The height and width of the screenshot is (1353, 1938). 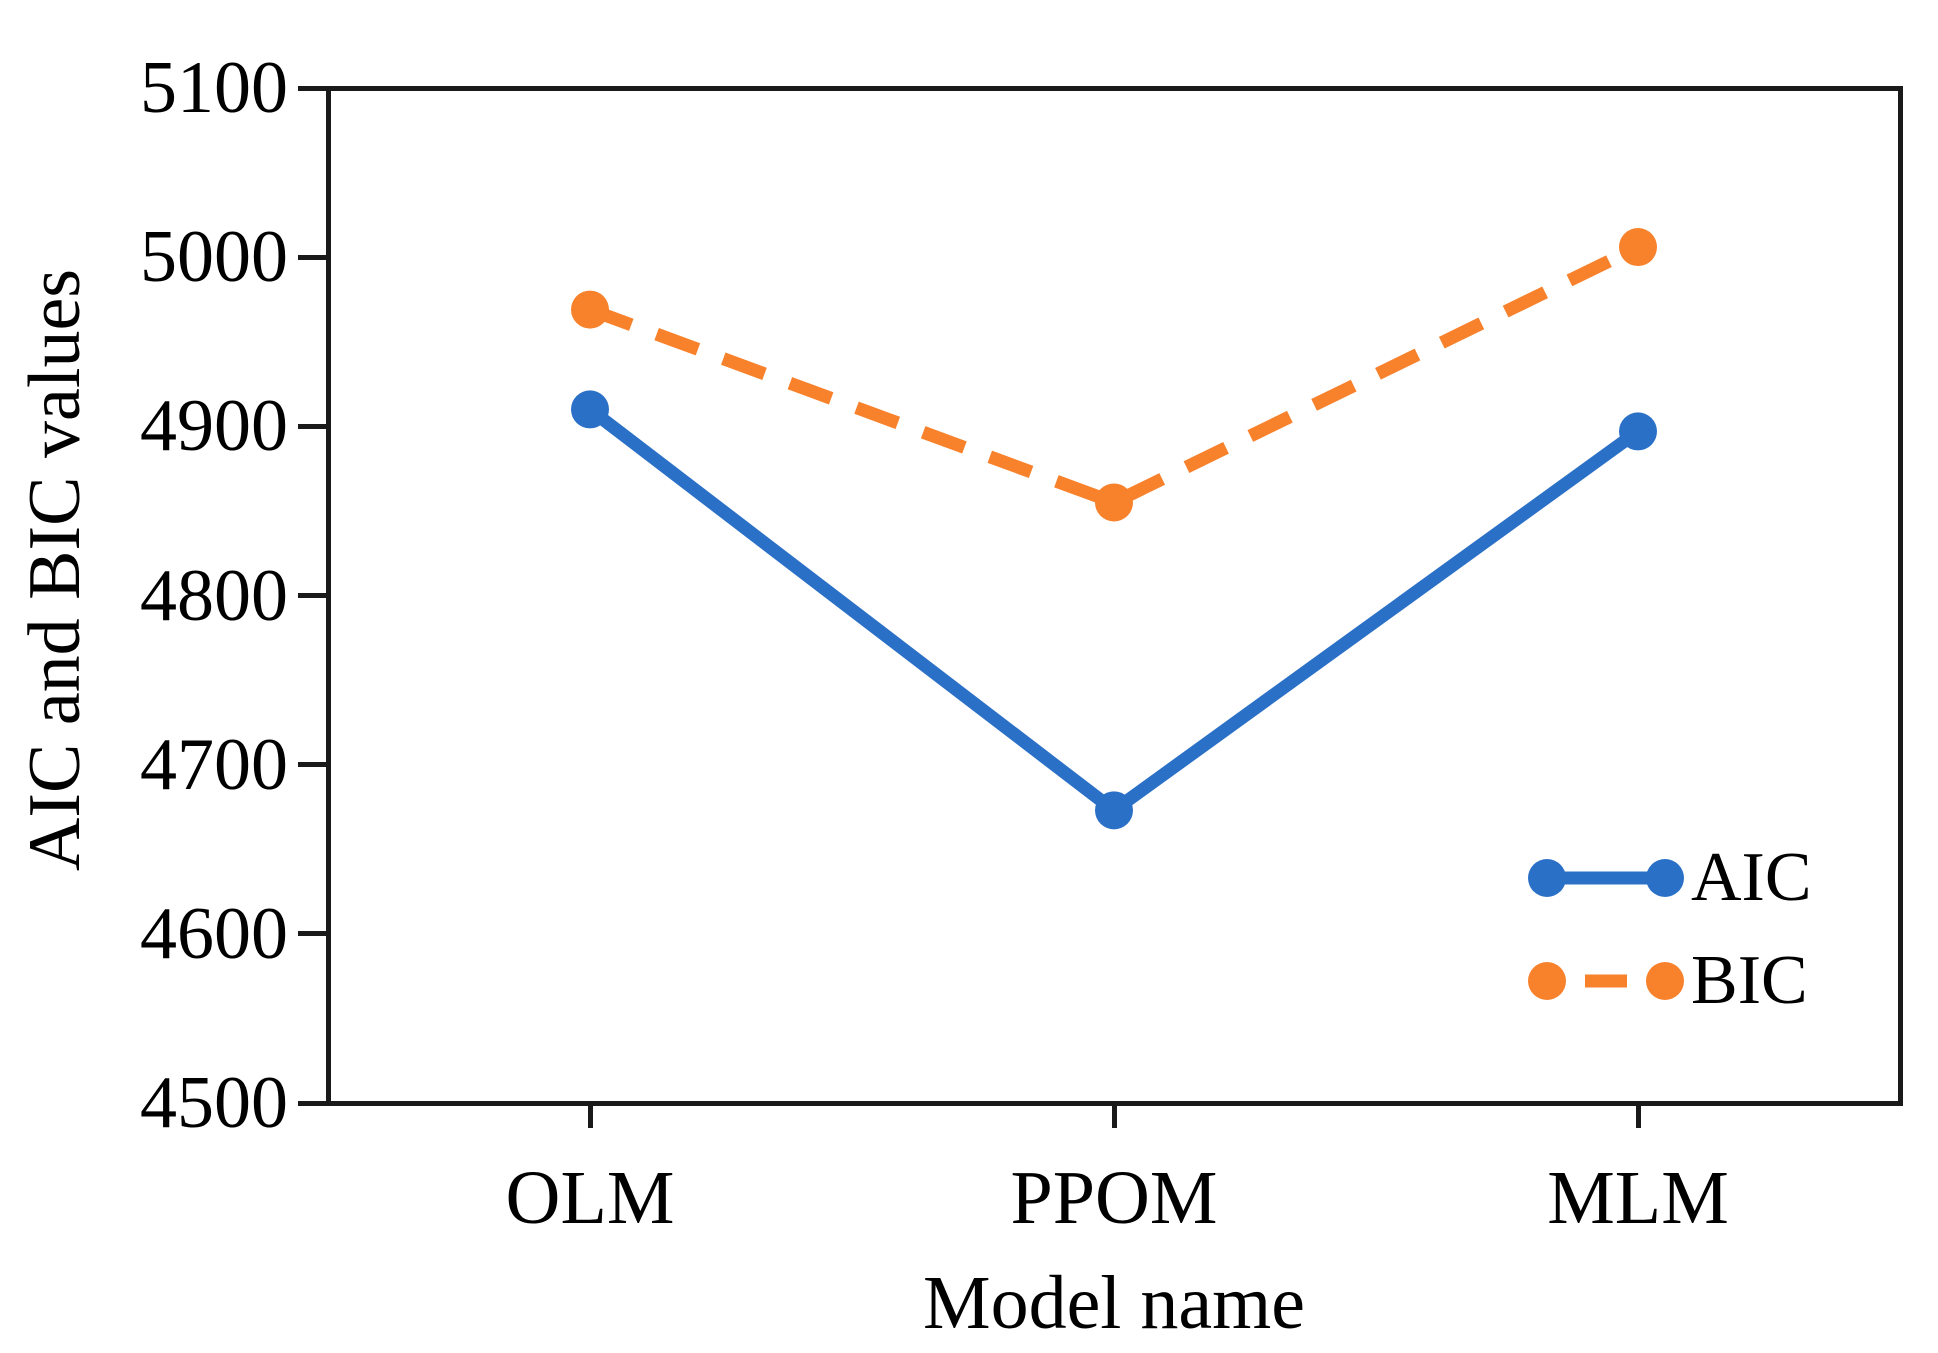 I want to click on bic-legend-sample-line, so click(x=1606, y=981).